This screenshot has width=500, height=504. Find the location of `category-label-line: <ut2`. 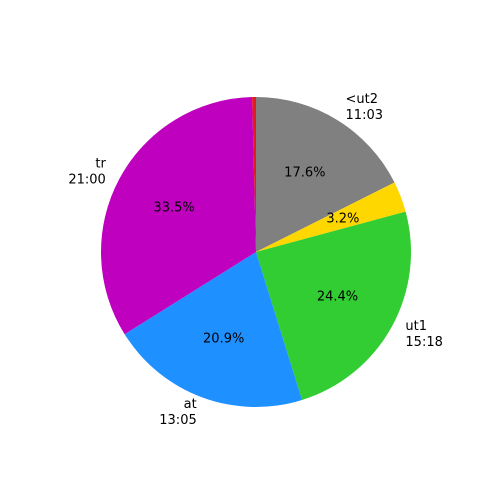

category-label-line: <ut2 is located at coordinates (362, 98).